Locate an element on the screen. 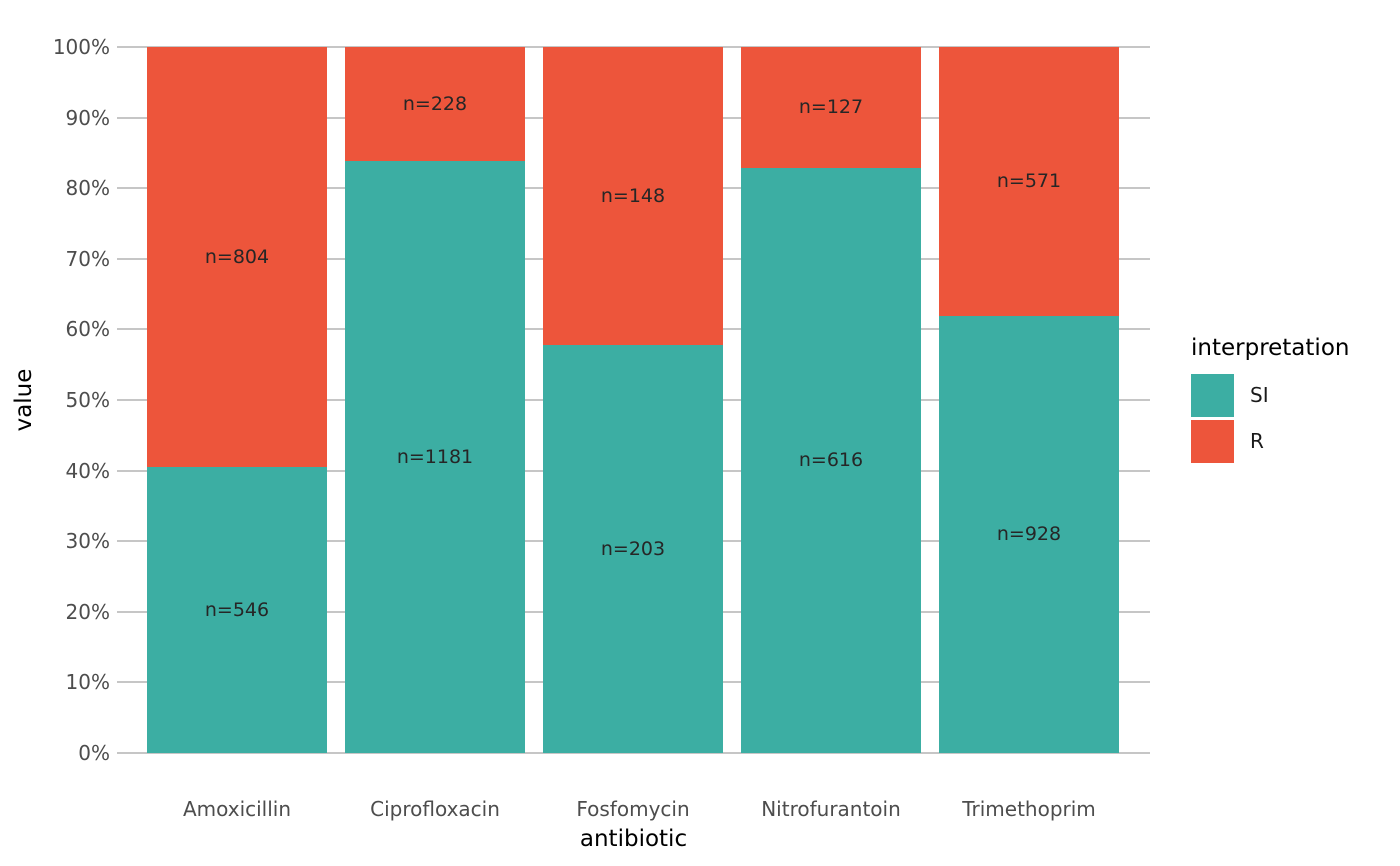 Image resolution: width=1400 pixels, height=866 pixels. count-label-si-nitrofurantoin: n=616 is located at coordinates (831, 460).